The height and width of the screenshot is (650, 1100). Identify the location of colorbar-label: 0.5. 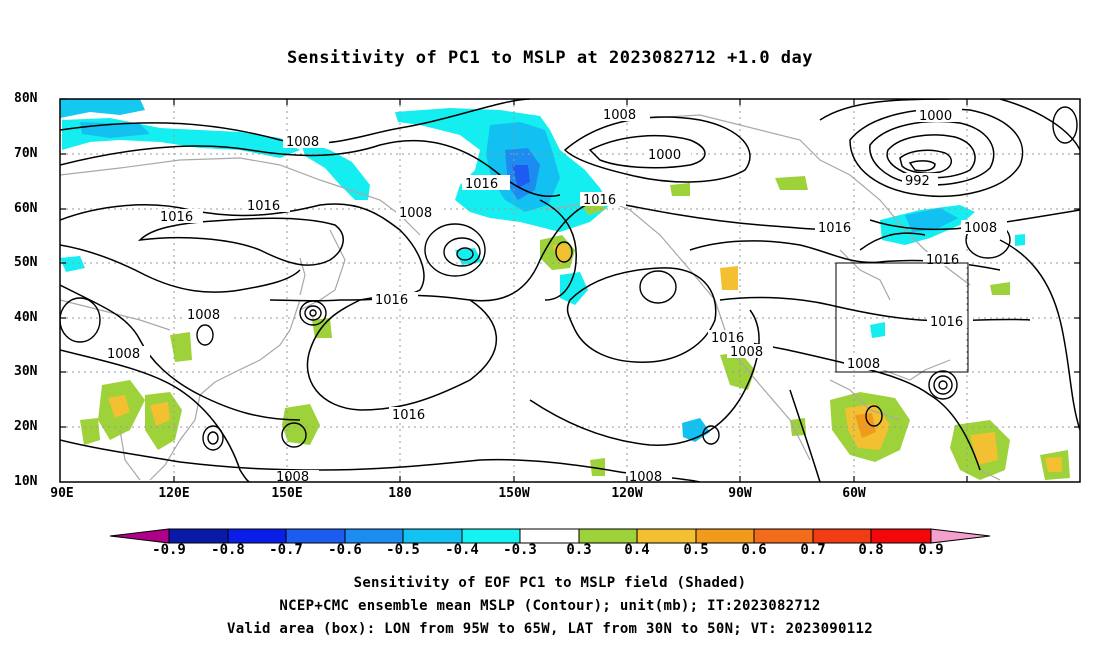
(696, 550).